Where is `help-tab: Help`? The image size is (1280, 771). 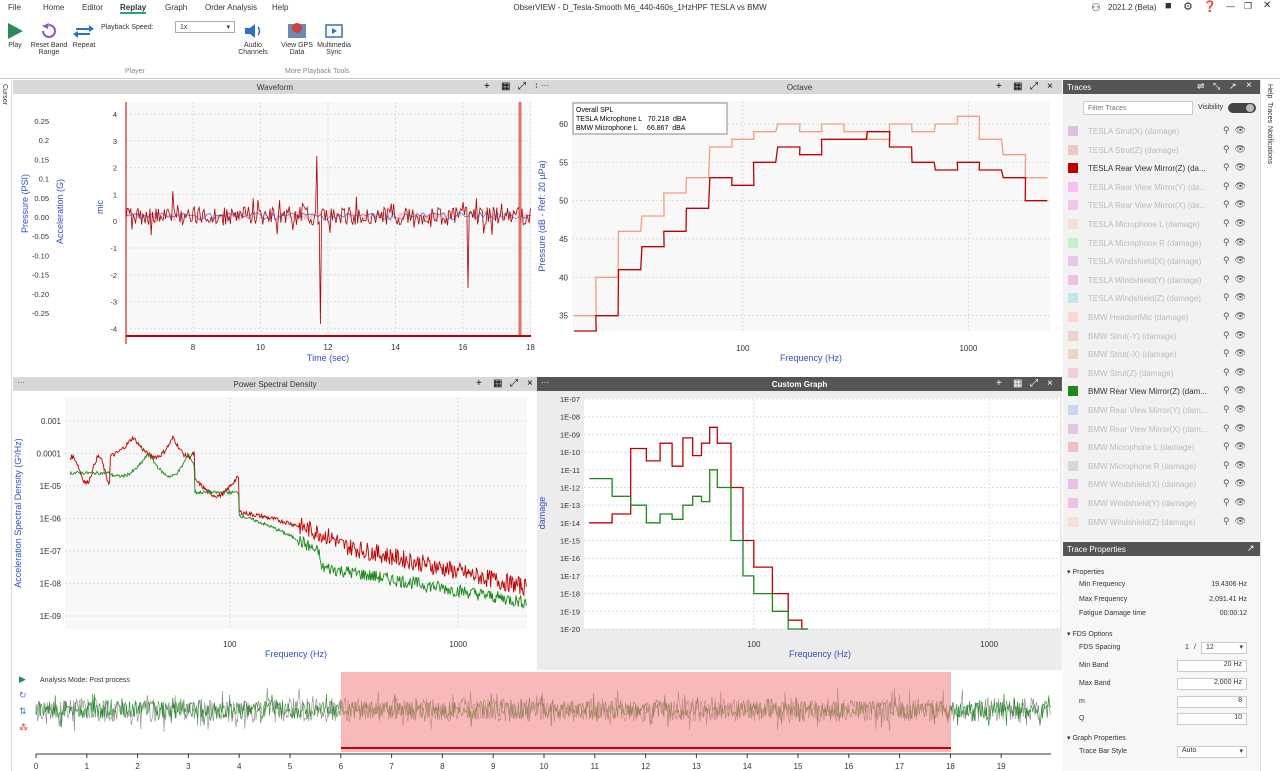 help-tab: Help is located at coordinates (1269, 91).